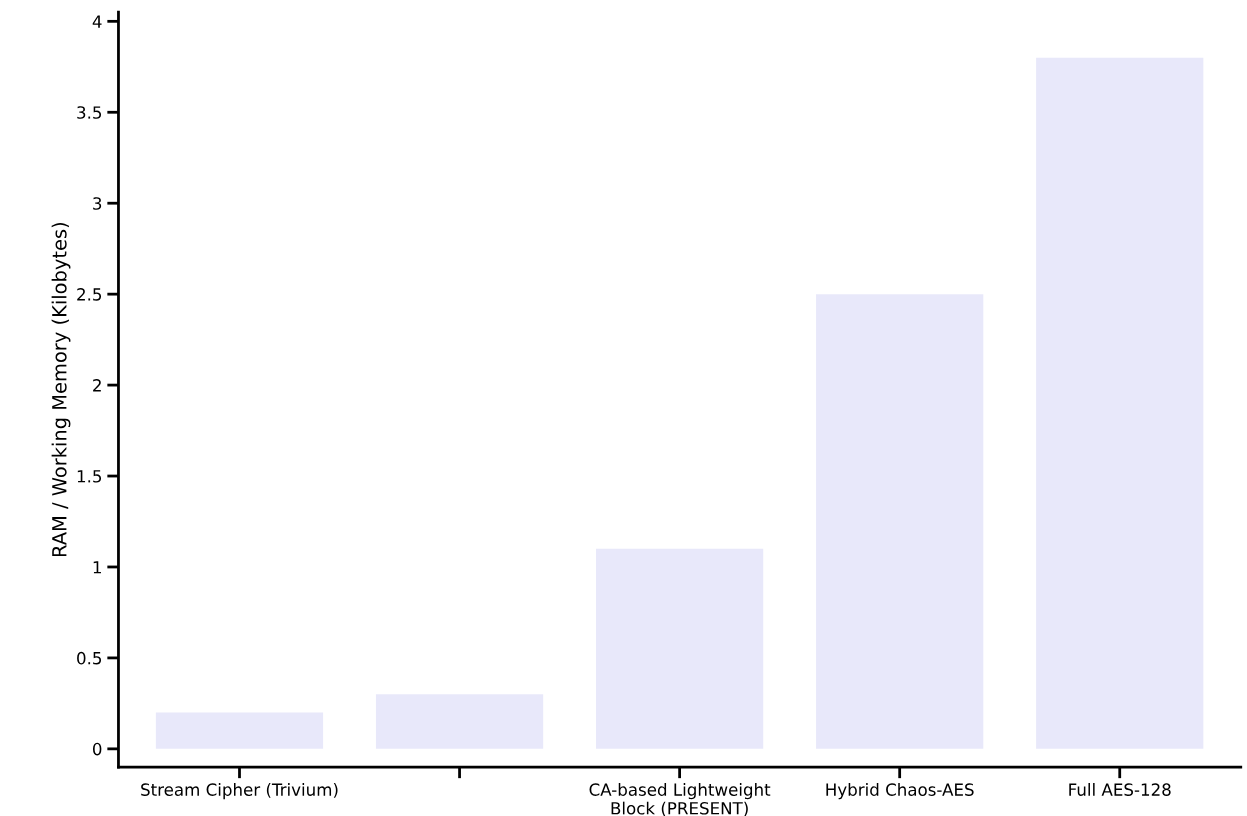 The height and width of the screenshot is (816, 1247). I want to click on y-tick-label: 3.5, so click(89, 112).